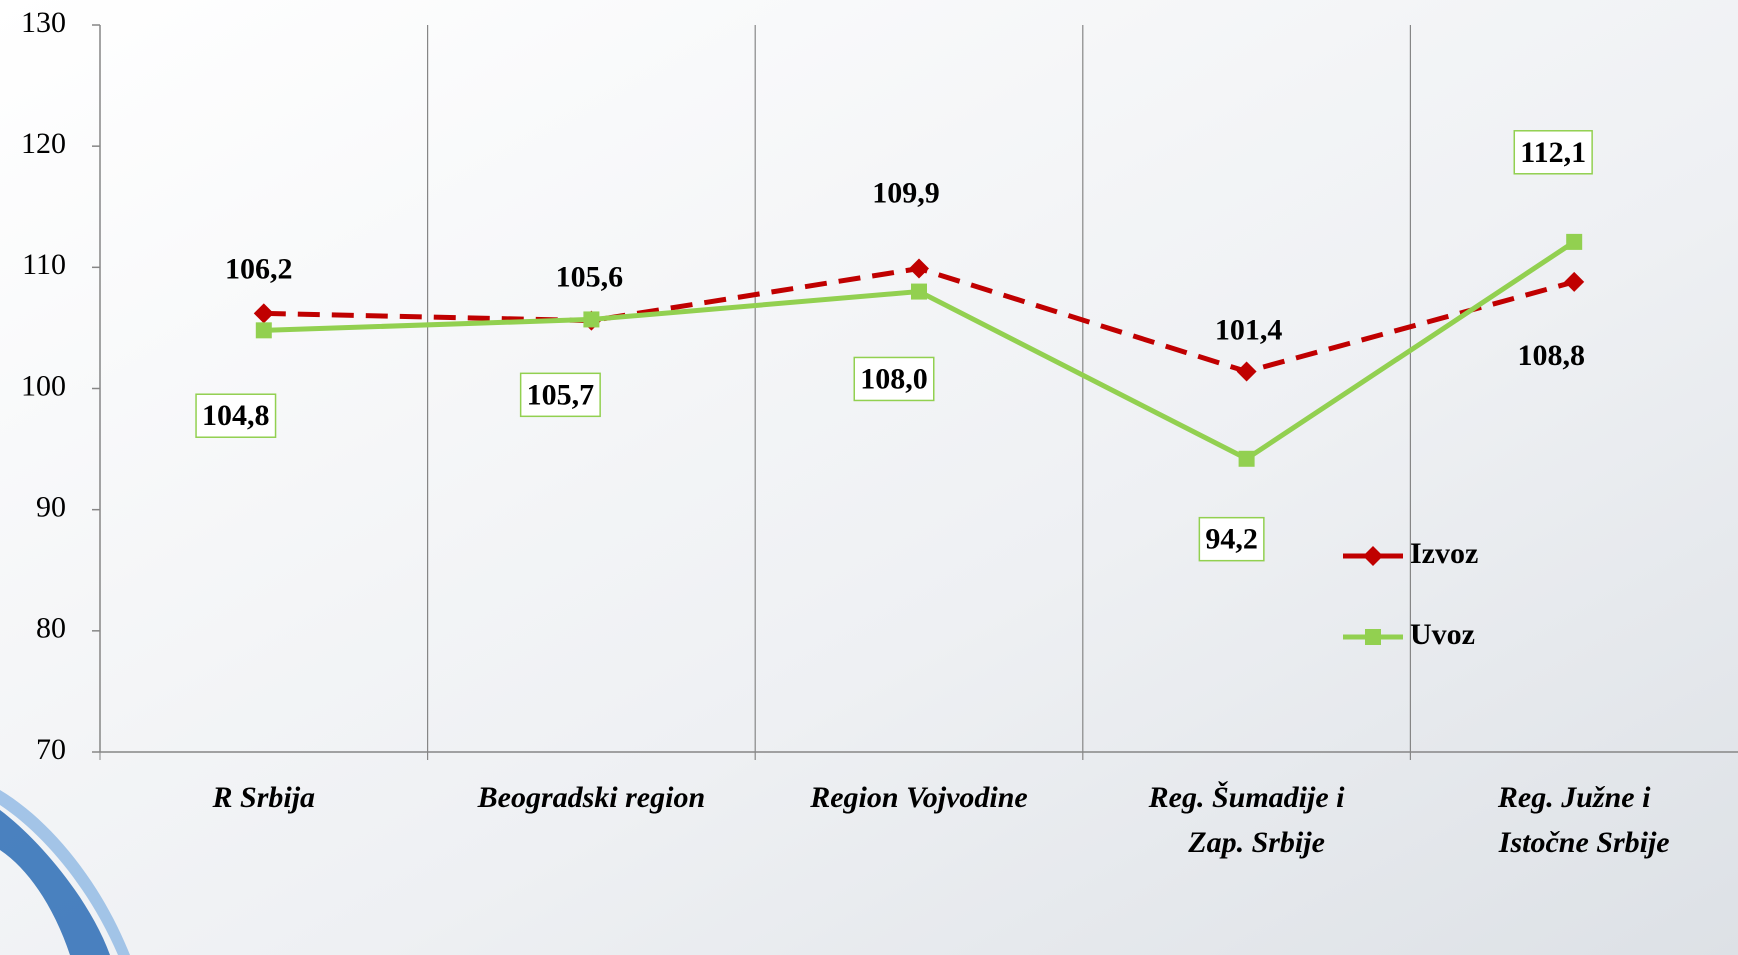  I want to click on x-tick-label: Reg. Južne i Istočne Srbije, so click(1583, 820).